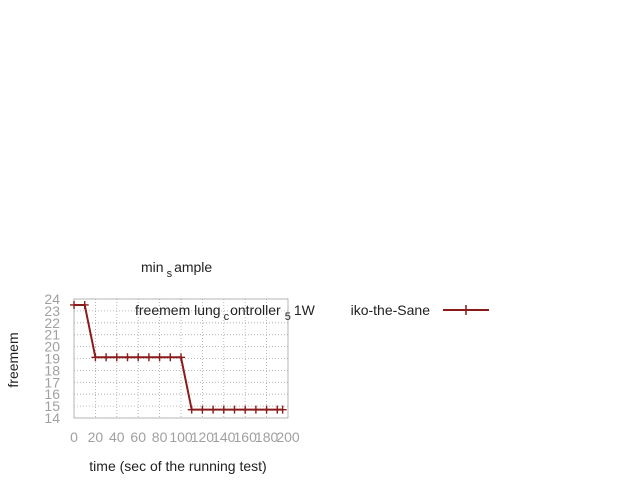  I want to click on y-tick-label: 22, so click(52, 323).